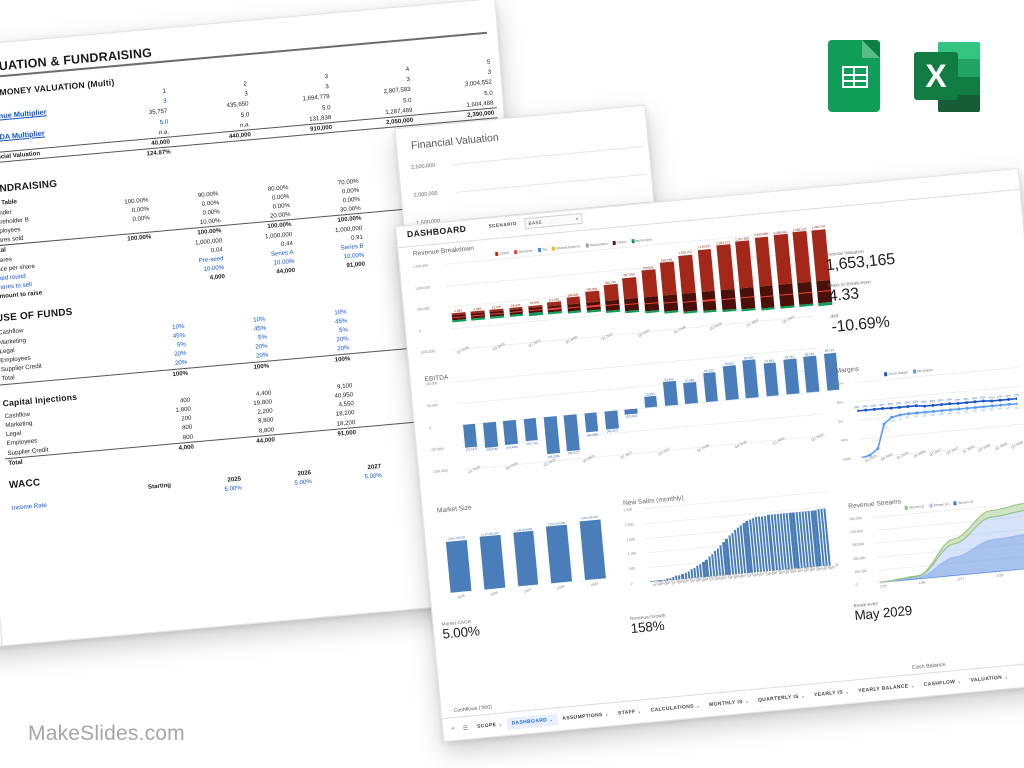 This screenshot has width=1024, height=768. What do you see at coordinates (716, 326) in the screenshot?
I see `x-tick-label: Q3 2028` at bounding box center [716, 326].